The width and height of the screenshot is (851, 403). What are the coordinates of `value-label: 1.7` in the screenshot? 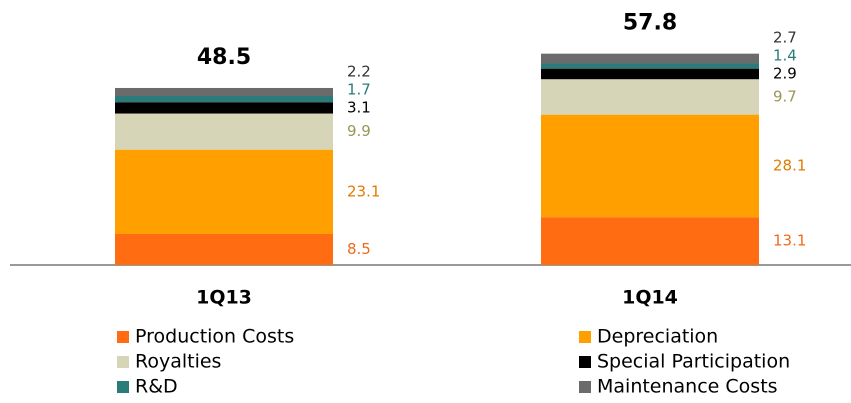 It's located at (359, 89).